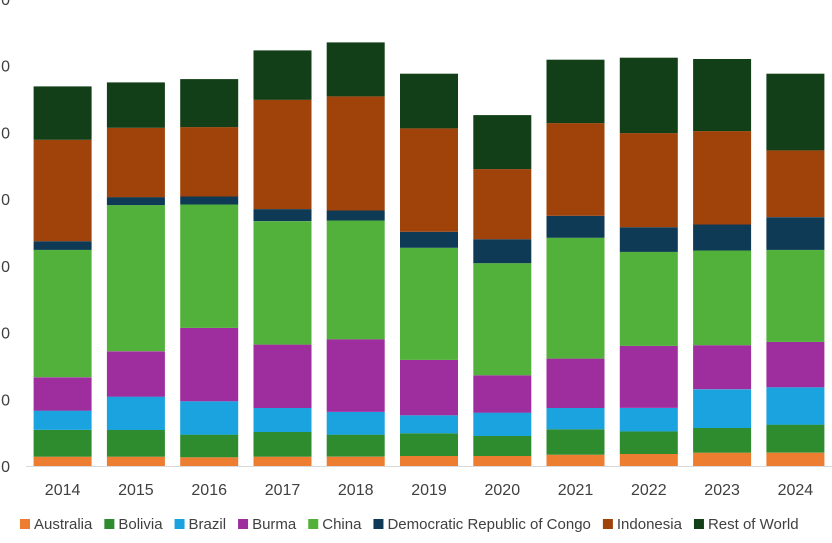 Image resolution: width=832 pixels, height=543 pixels. What do you see at coordinates (63, 524) in the screenshot?
I see `legend-label: Australia` at bounding box center [63, 524].